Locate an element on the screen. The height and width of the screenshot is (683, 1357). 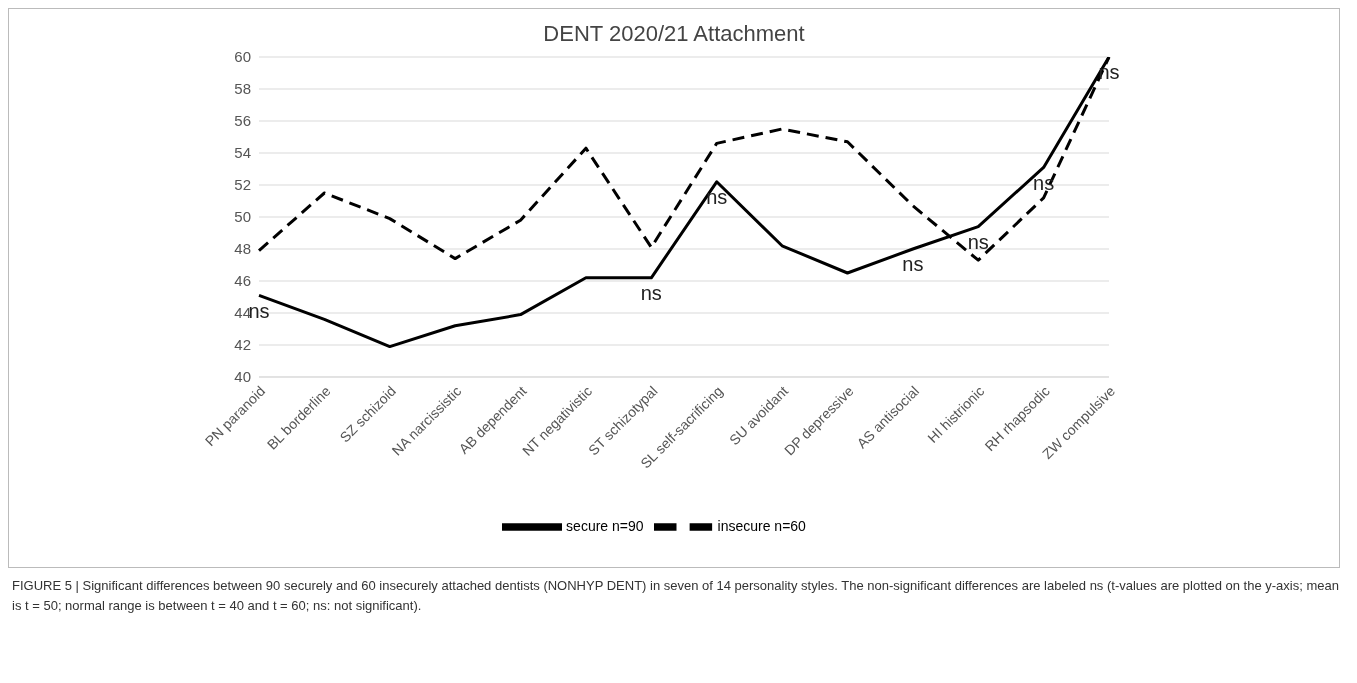
y-tick-label: 48 is located at coordinates (242, 249).